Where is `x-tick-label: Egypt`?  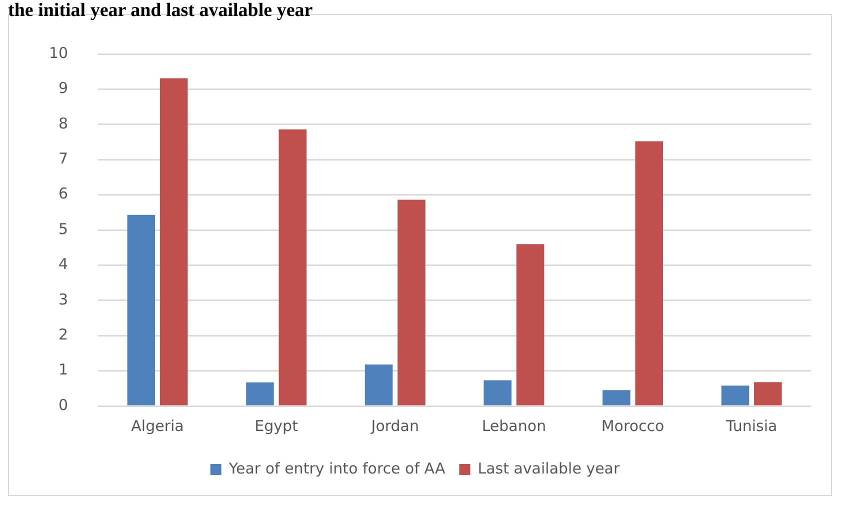 x-tick-label: Egypt is located at coordinates (276, 425).